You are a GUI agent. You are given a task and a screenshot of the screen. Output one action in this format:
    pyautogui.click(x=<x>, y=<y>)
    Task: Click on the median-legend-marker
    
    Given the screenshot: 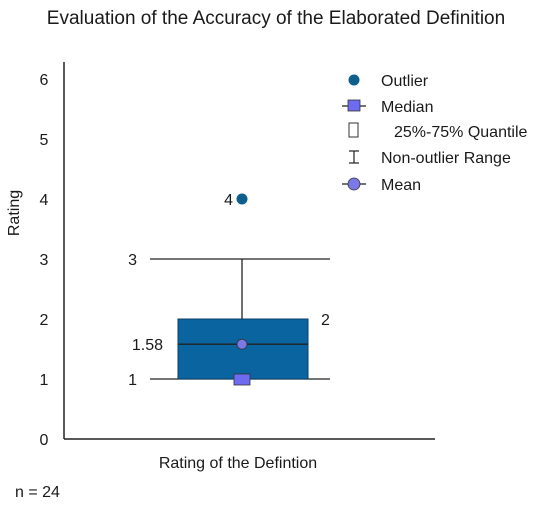 What is the action you would take?
    pyautogui.click(x=354, y=105)
    